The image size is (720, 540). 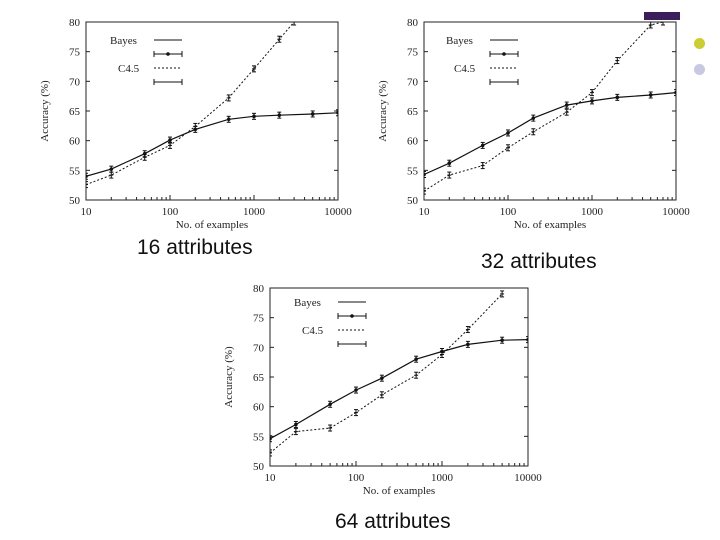 What do you see at coordinates (699, 43) in the screenshot?
I see `bullet-dot-yellow` at bounding box center [699, 43].